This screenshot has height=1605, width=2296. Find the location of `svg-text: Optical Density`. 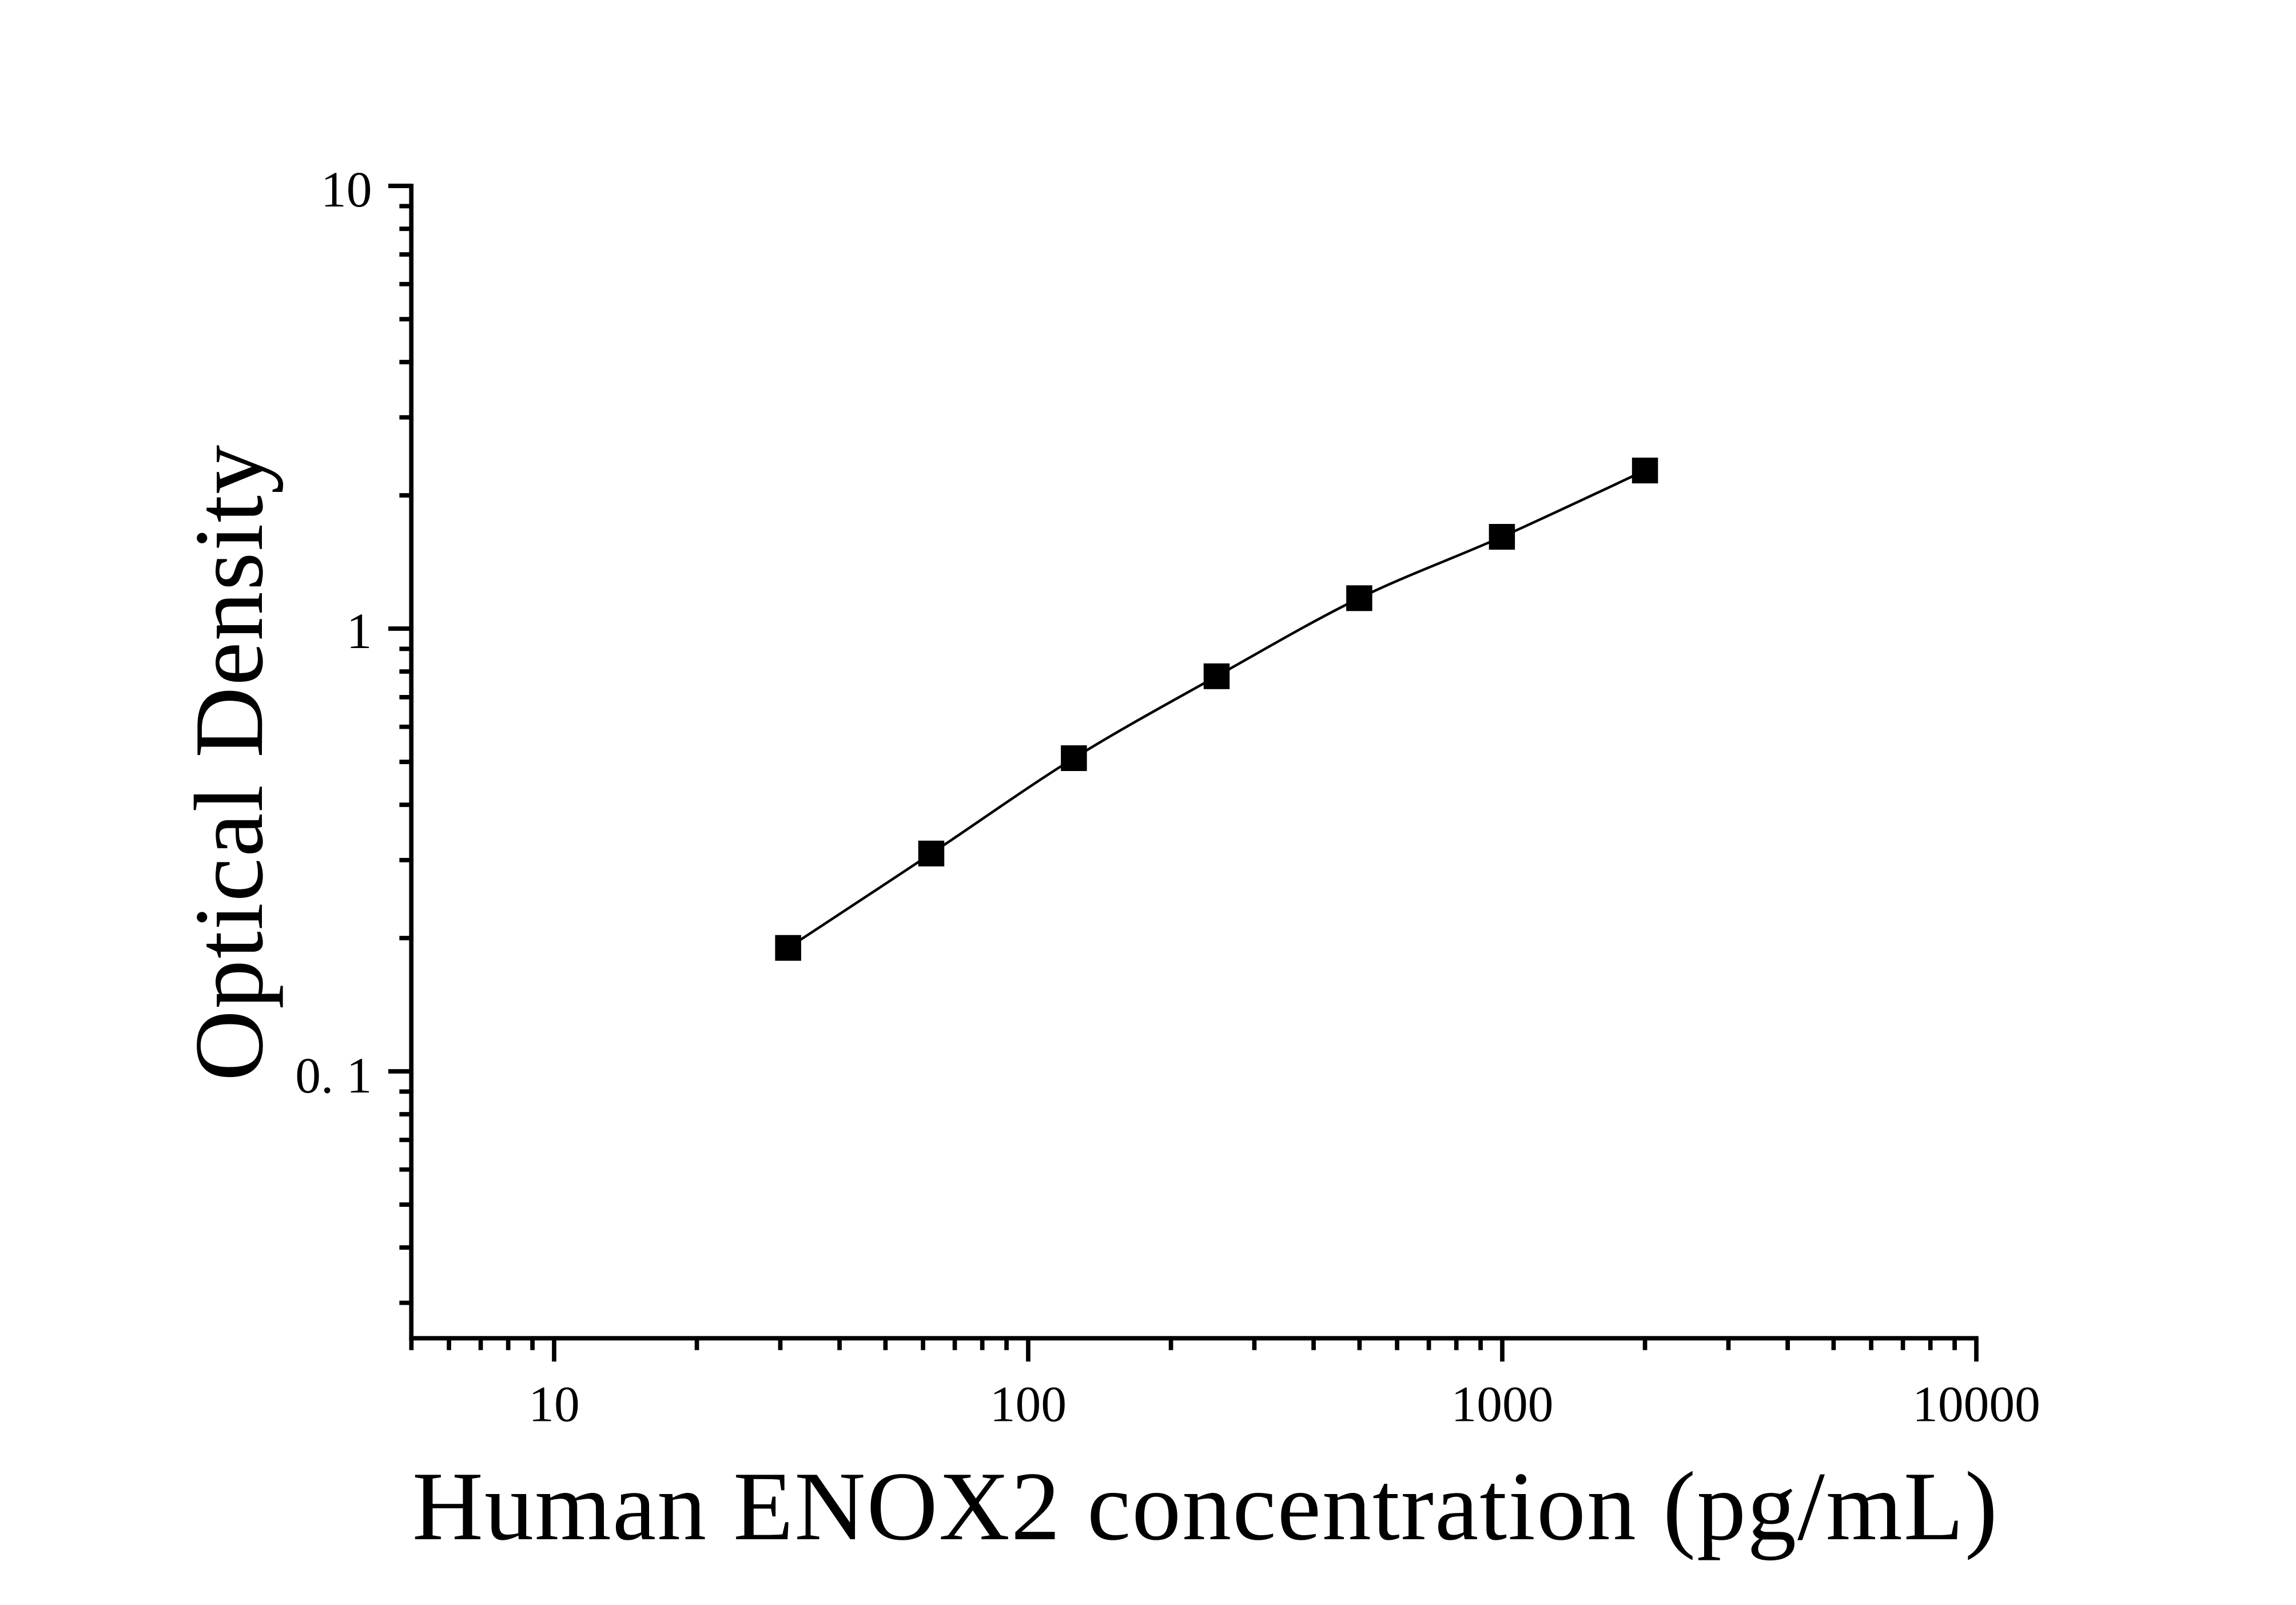

svg-text: Optical Density is located at coordinates (230, 762).